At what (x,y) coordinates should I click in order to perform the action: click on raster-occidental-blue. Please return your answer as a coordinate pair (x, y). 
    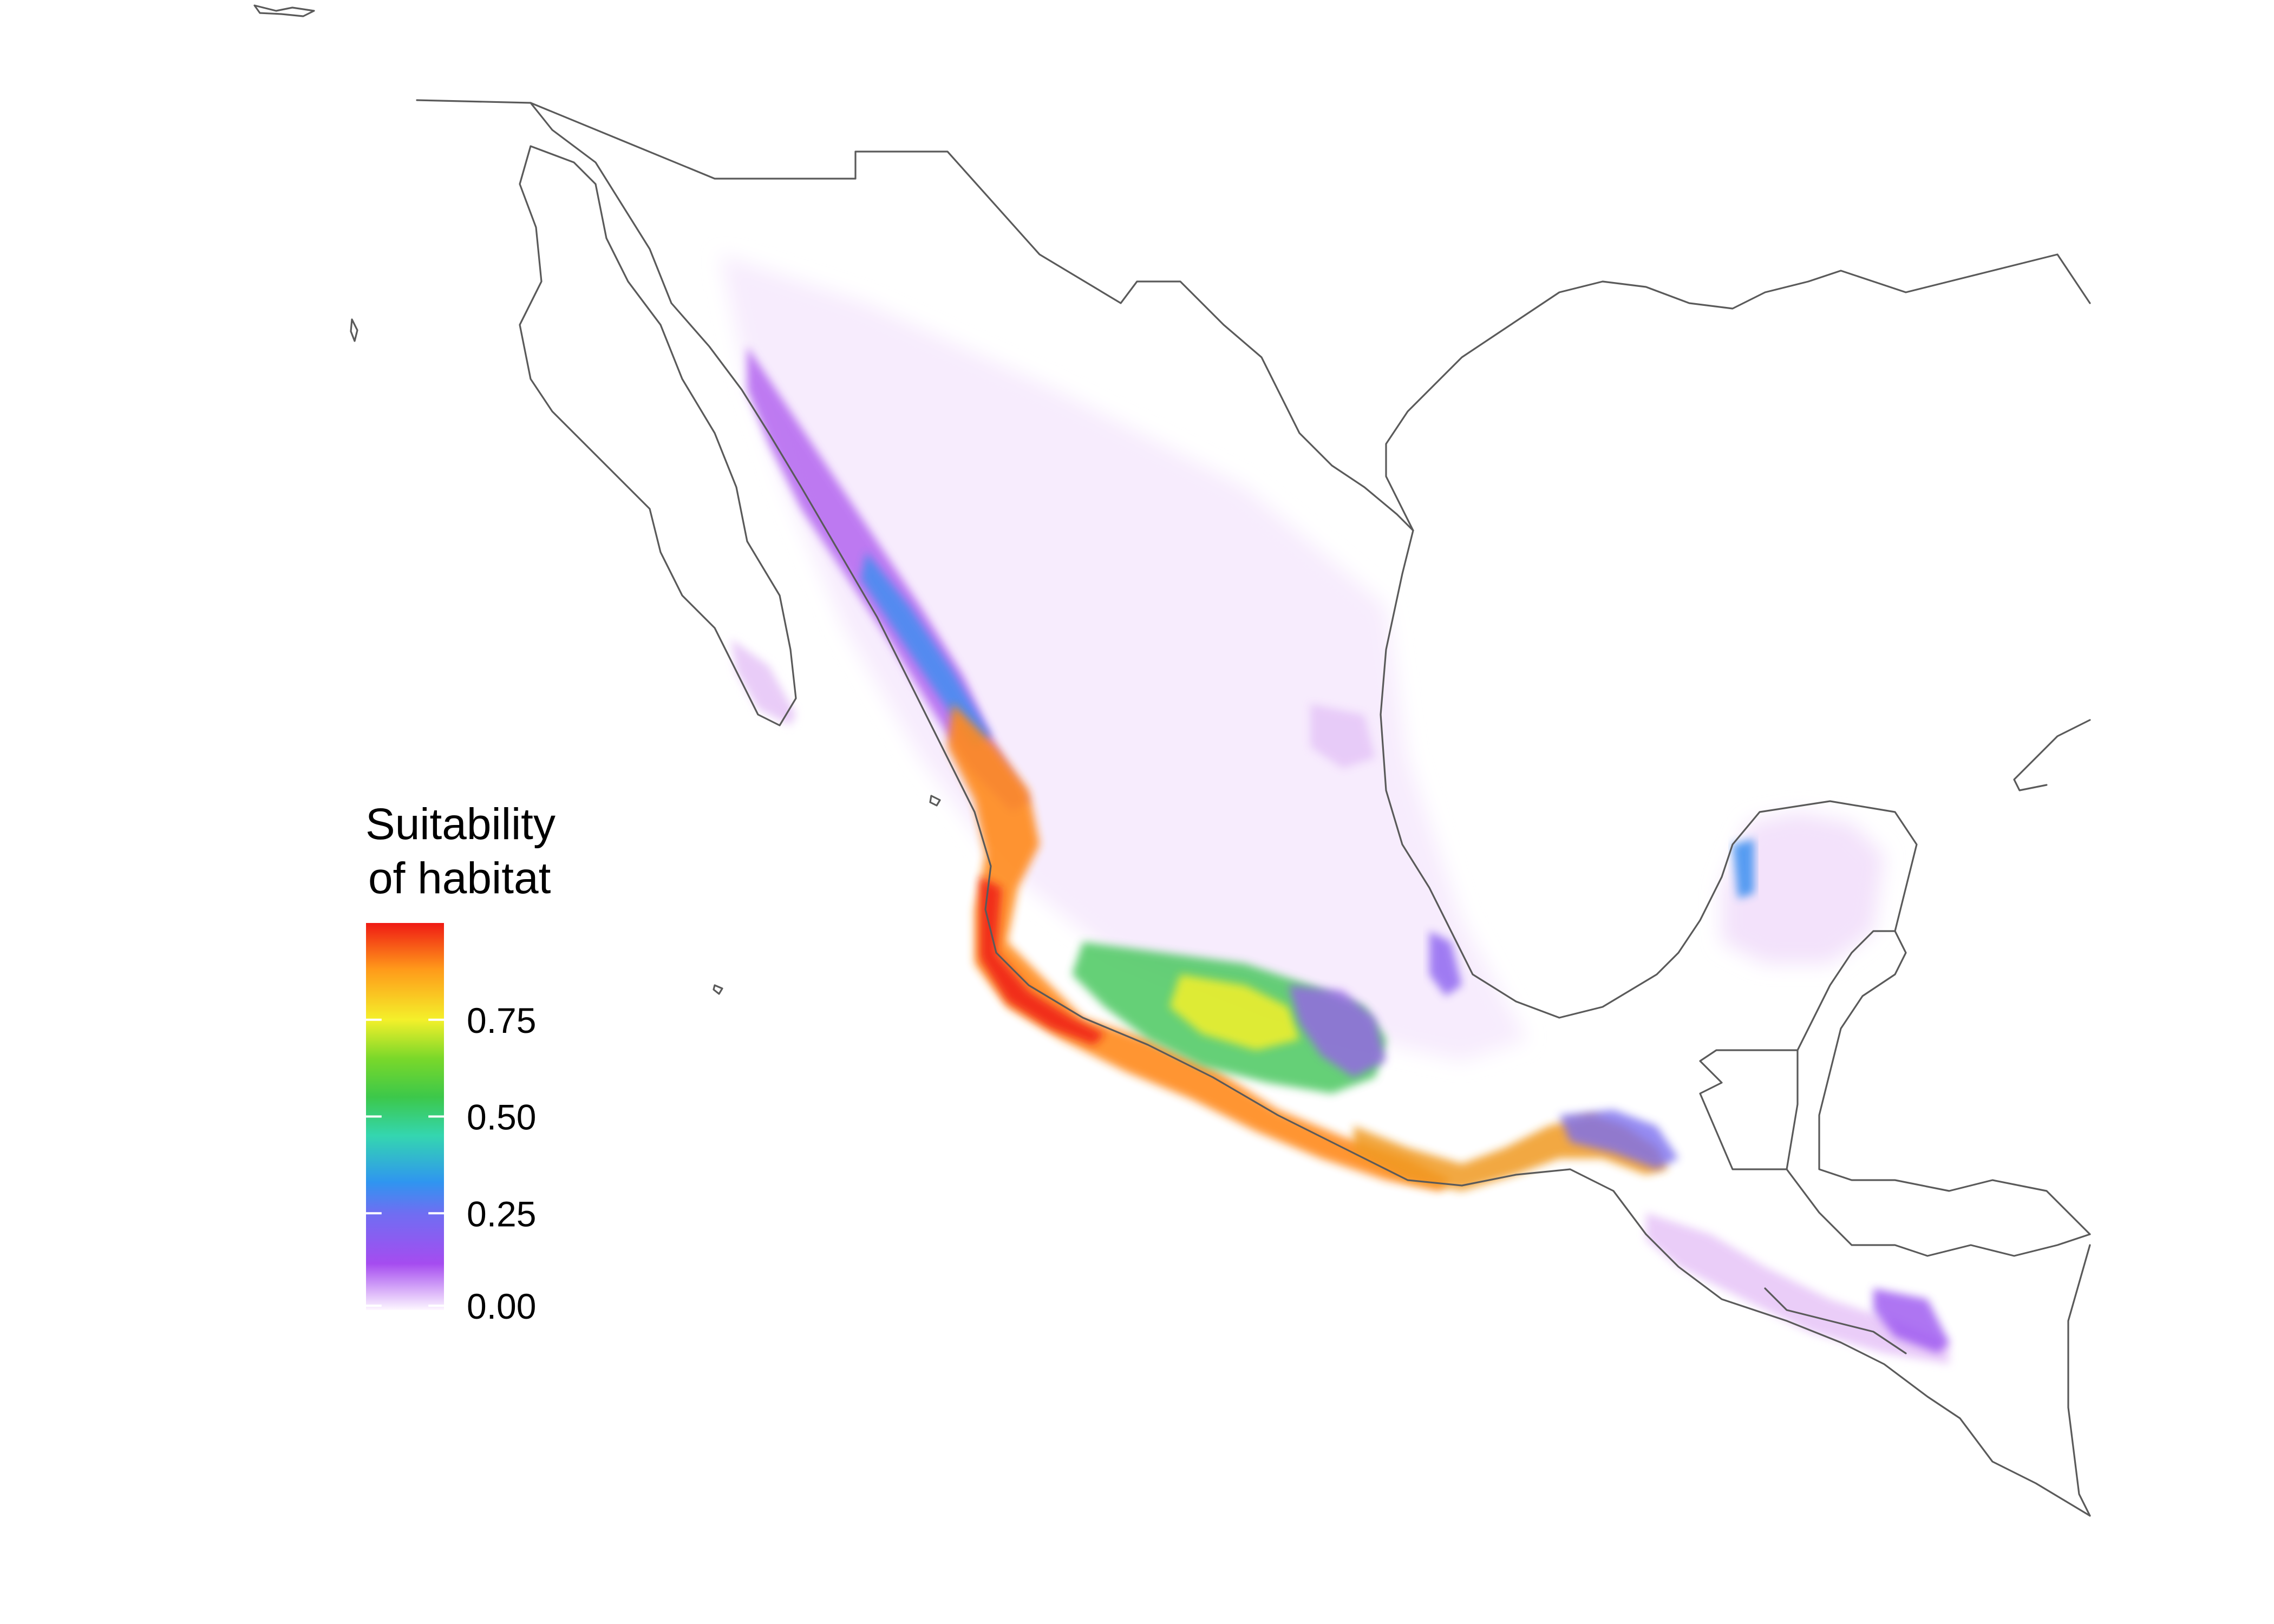
    Looking at the image, I should click on (926, 649).